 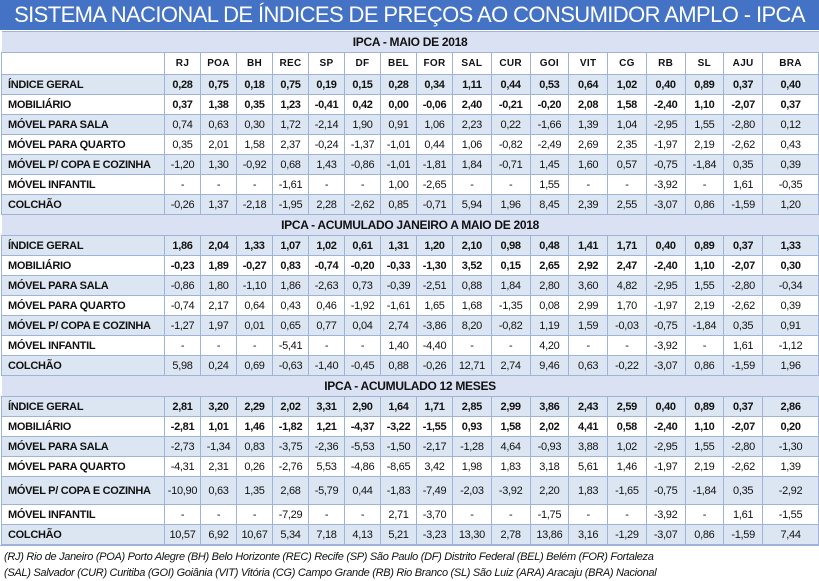 What do you see at coordinates (549, 490) in the screenshot?
I see `value-cell: 2,20` at bounding box center [549, 490].